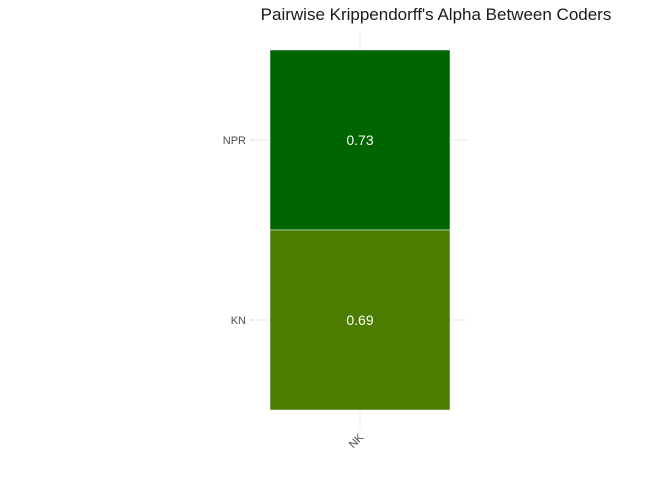 The height and width of the screenshot is (480, 672). What do you see at coordinates (238, 321) in the screenshot?
I see `y-tick-label: KN` at bounding box center [238, 321].